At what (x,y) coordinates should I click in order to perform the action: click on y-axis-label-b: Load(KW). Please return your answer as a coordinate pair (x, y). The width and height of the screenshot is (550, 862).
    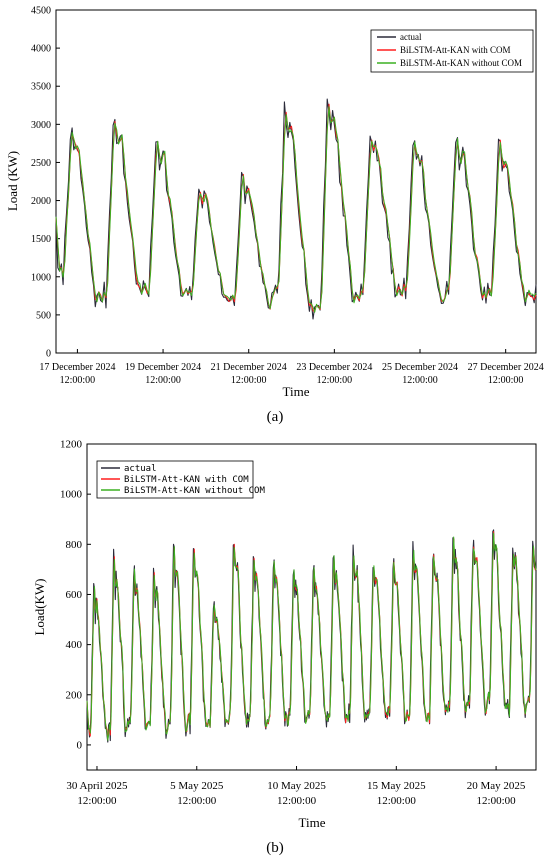
    Looking at the image, I should click on (39, 606).